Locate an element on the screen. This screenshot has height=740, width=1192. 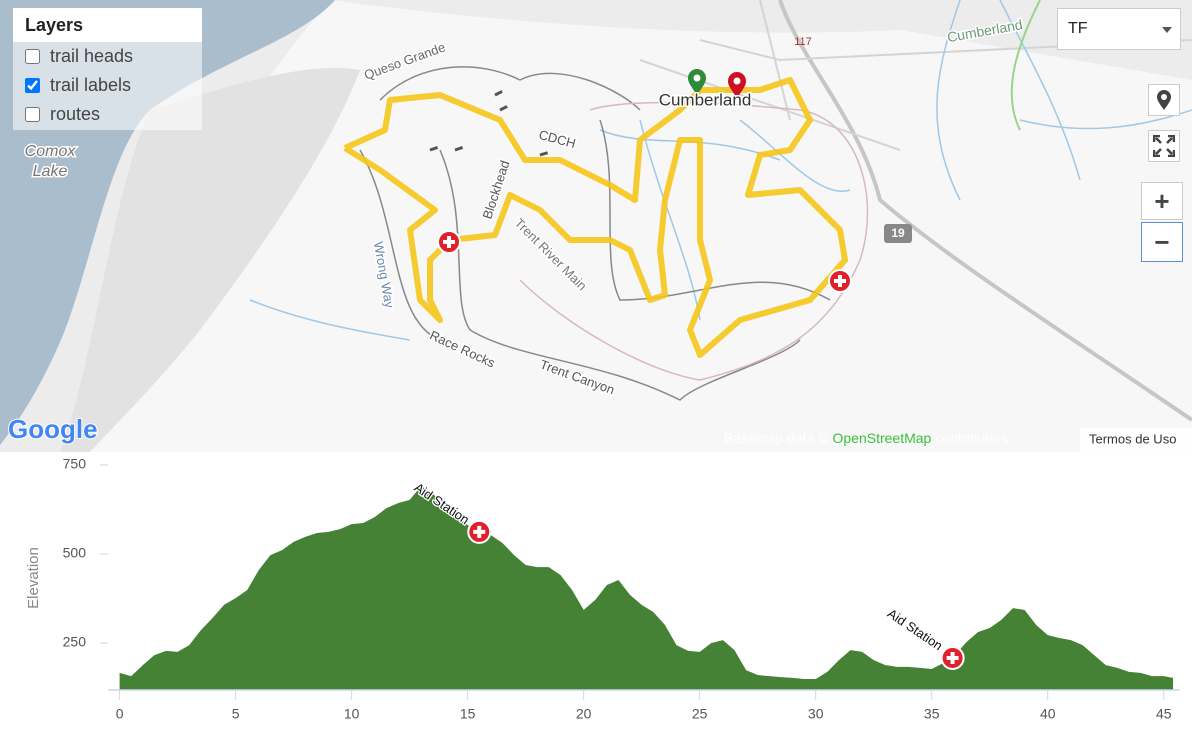
x-tick-label: 40 is located at coordinates (1048, 714).